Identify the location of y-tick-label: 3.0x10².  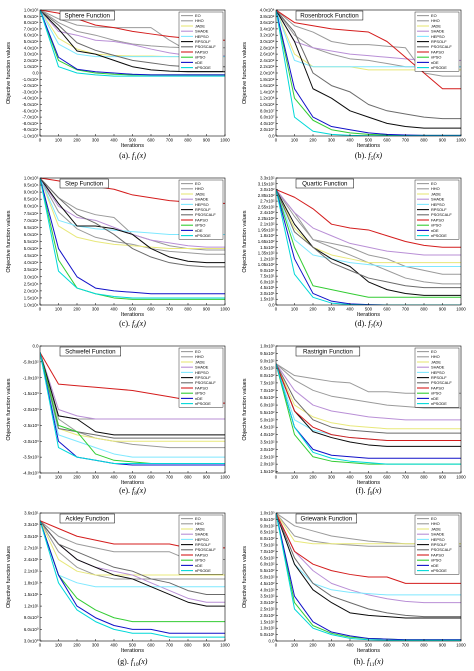
(267, 602).